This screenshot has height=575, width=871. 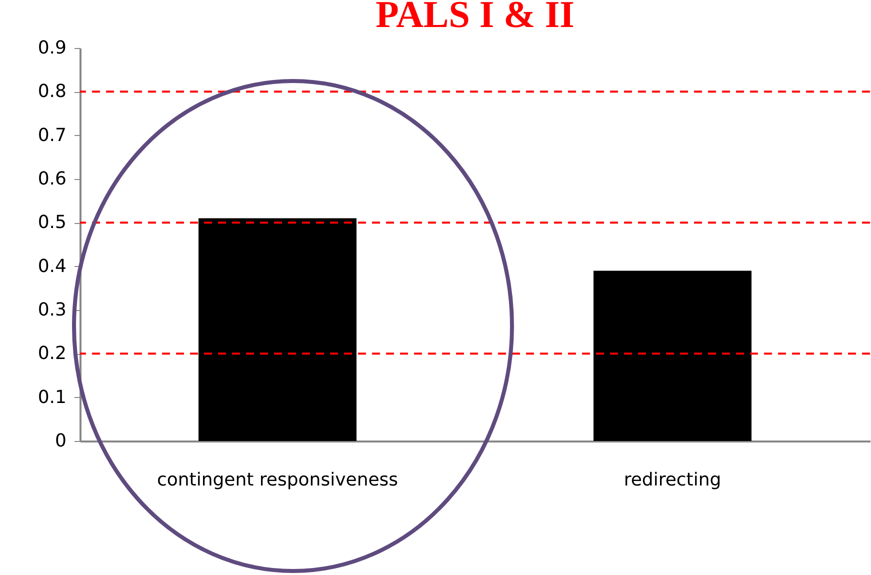 I want to click on y-tick-label: 0.4, so click(x=52, y=266).